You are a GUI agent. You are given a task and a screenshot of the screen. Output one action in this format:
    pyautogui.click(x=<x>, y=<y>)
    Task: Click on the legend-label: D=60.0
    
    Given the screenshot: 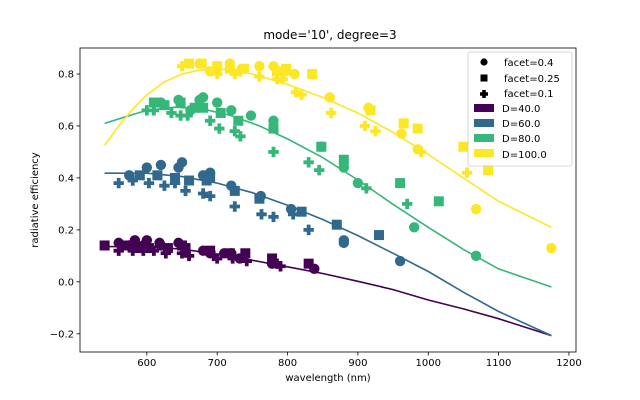 What is the action you would take?
    pyautogui.click(x=521, y=124)
    